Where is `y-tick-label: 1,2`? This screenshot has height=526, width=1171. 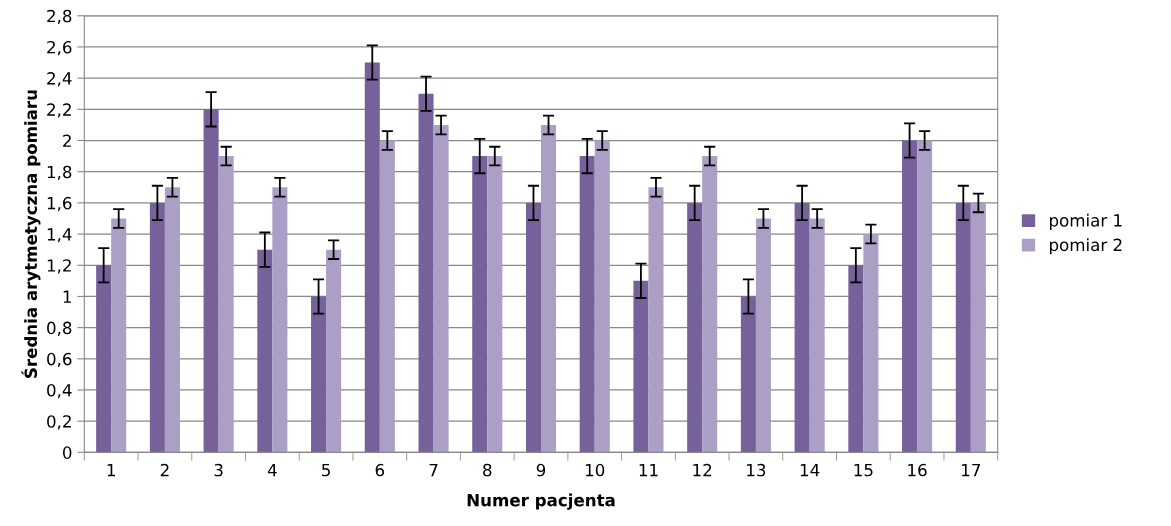 y-tick-label: 1,2 is located at coordinates (59, 266).